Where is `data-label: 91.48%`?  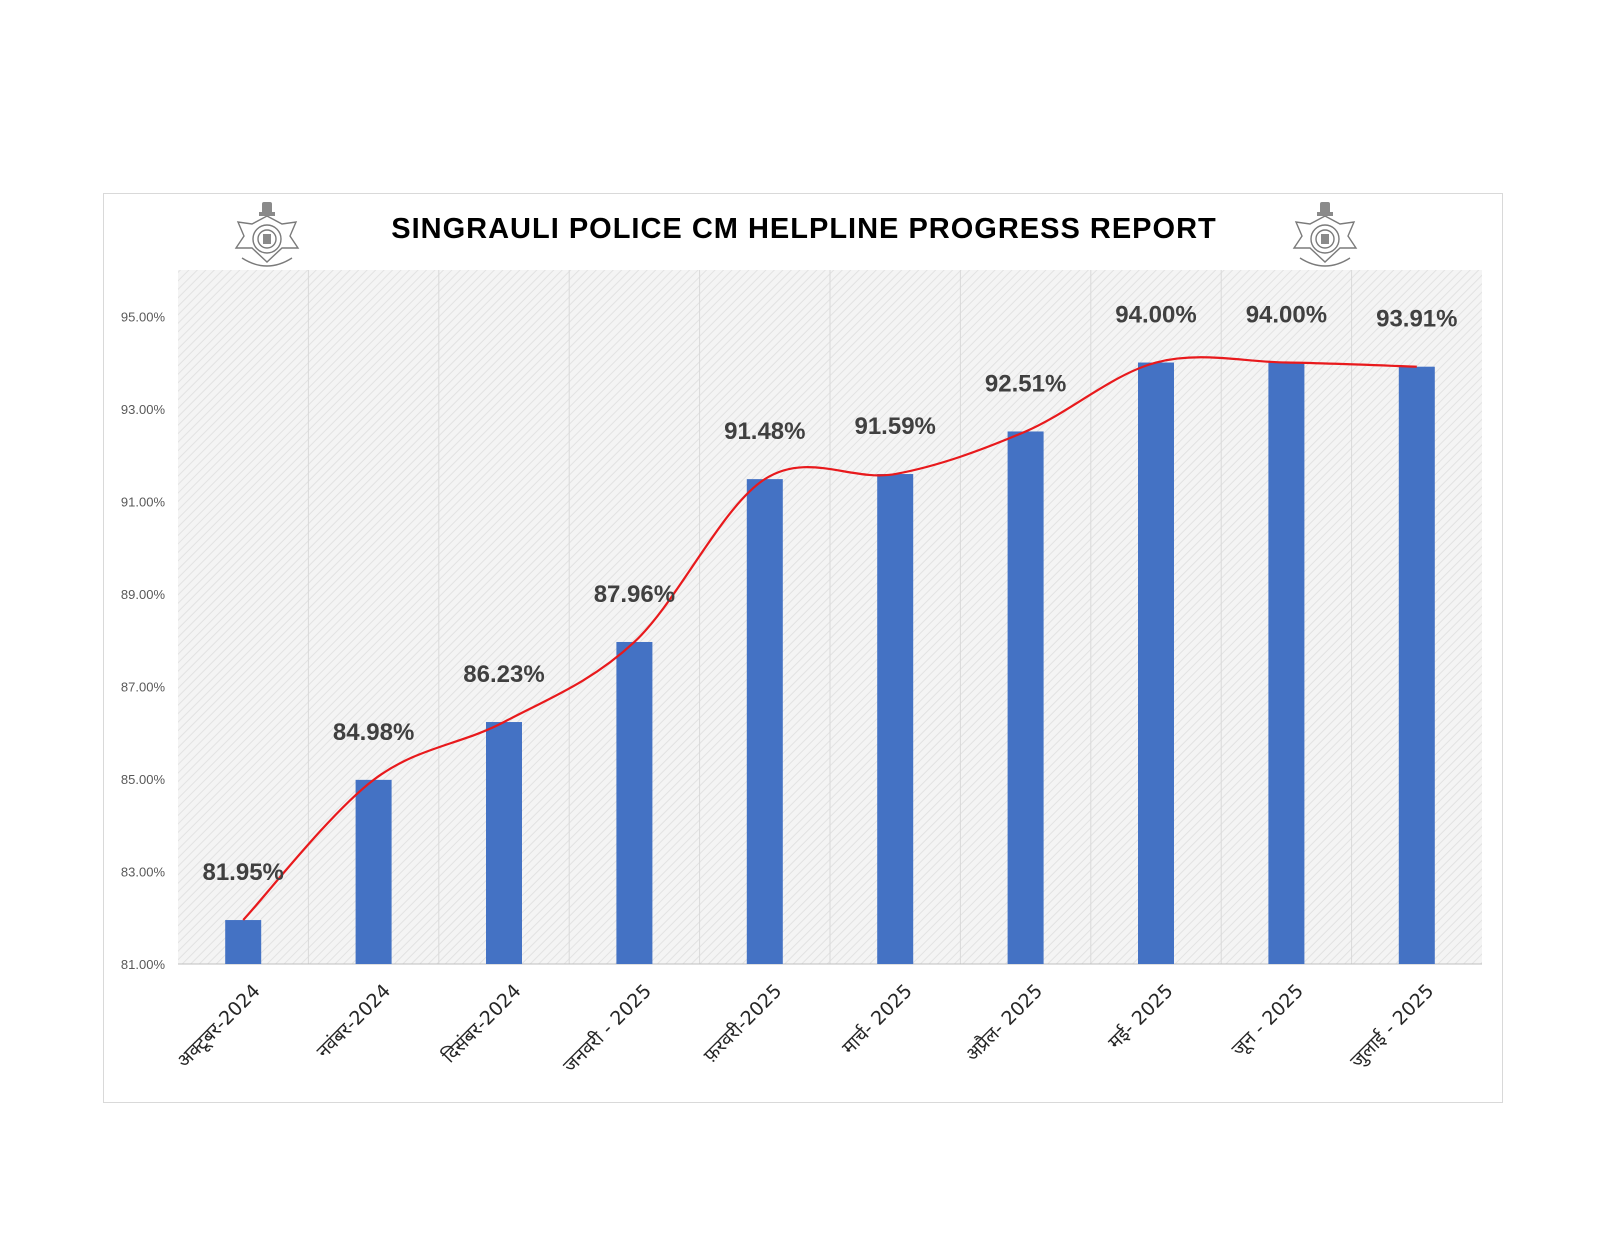
data-label: 91.48% is located at coordinates (764, 431).